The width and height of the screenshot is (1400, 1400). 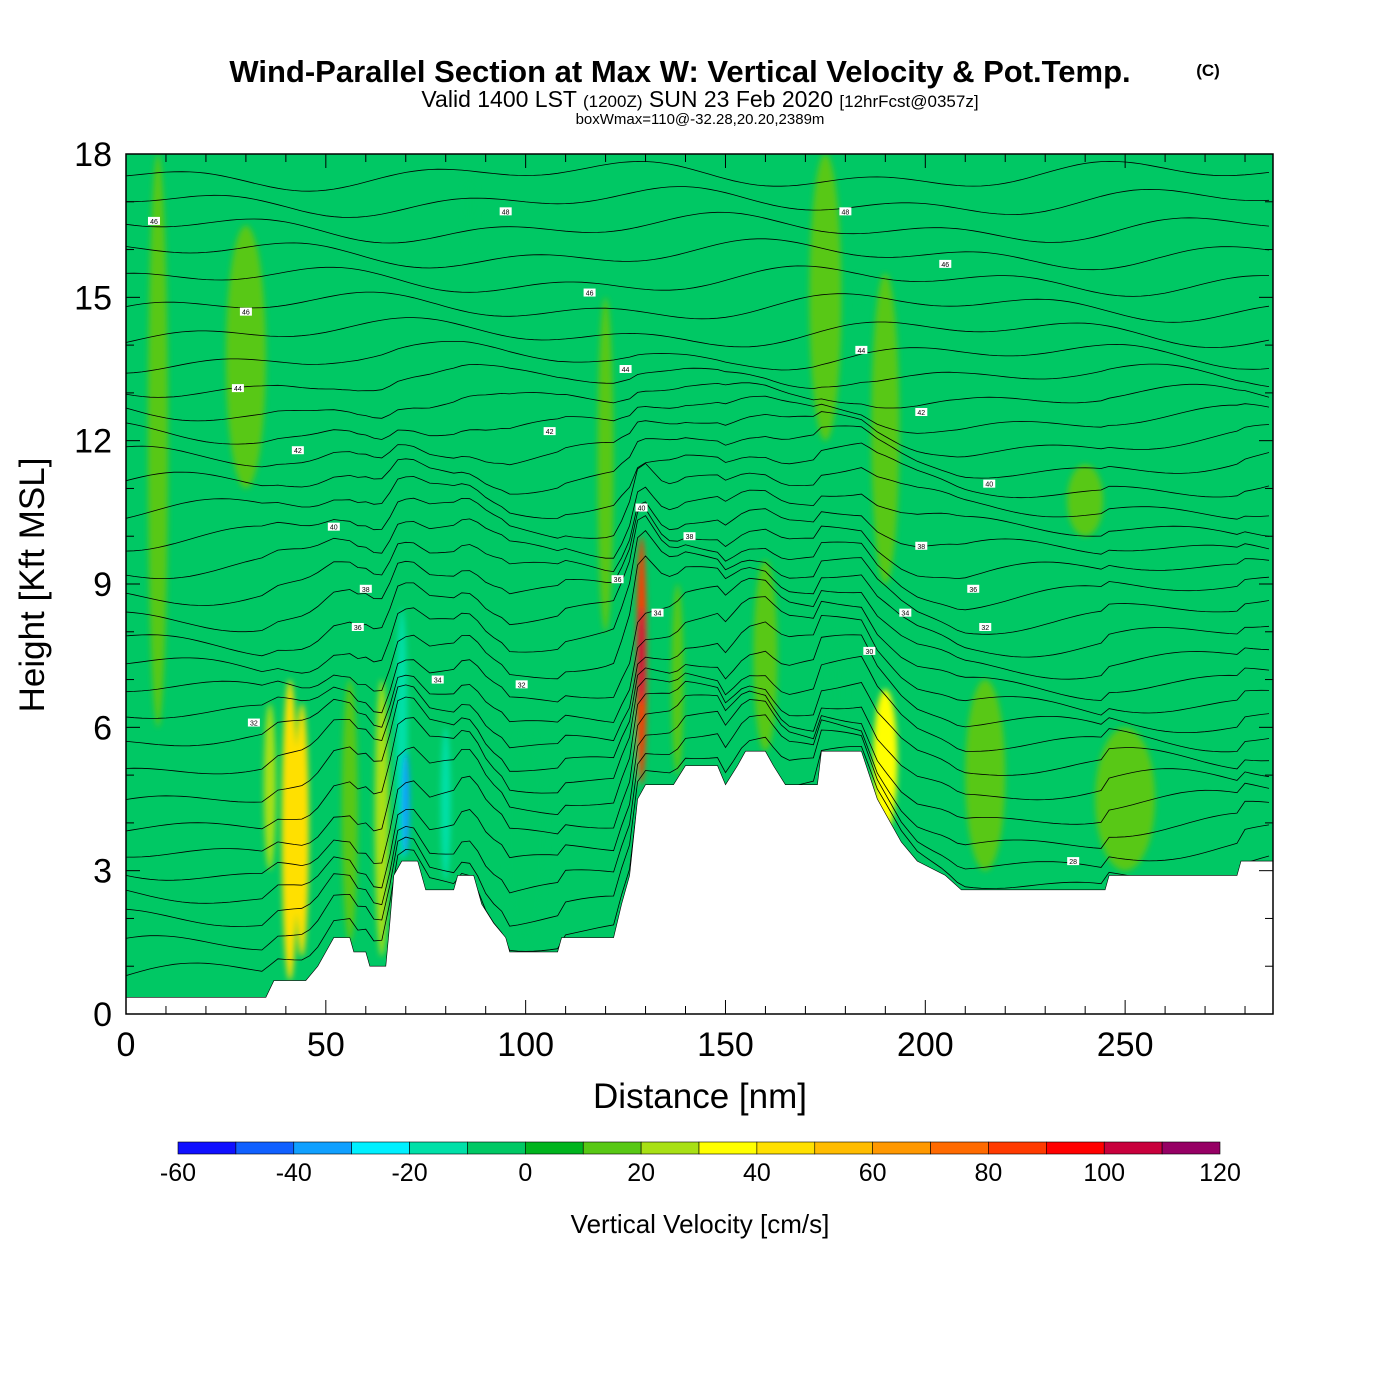 I want to click on forecast-info: [12hrFcst@0357z], so click(x=908, y=101).